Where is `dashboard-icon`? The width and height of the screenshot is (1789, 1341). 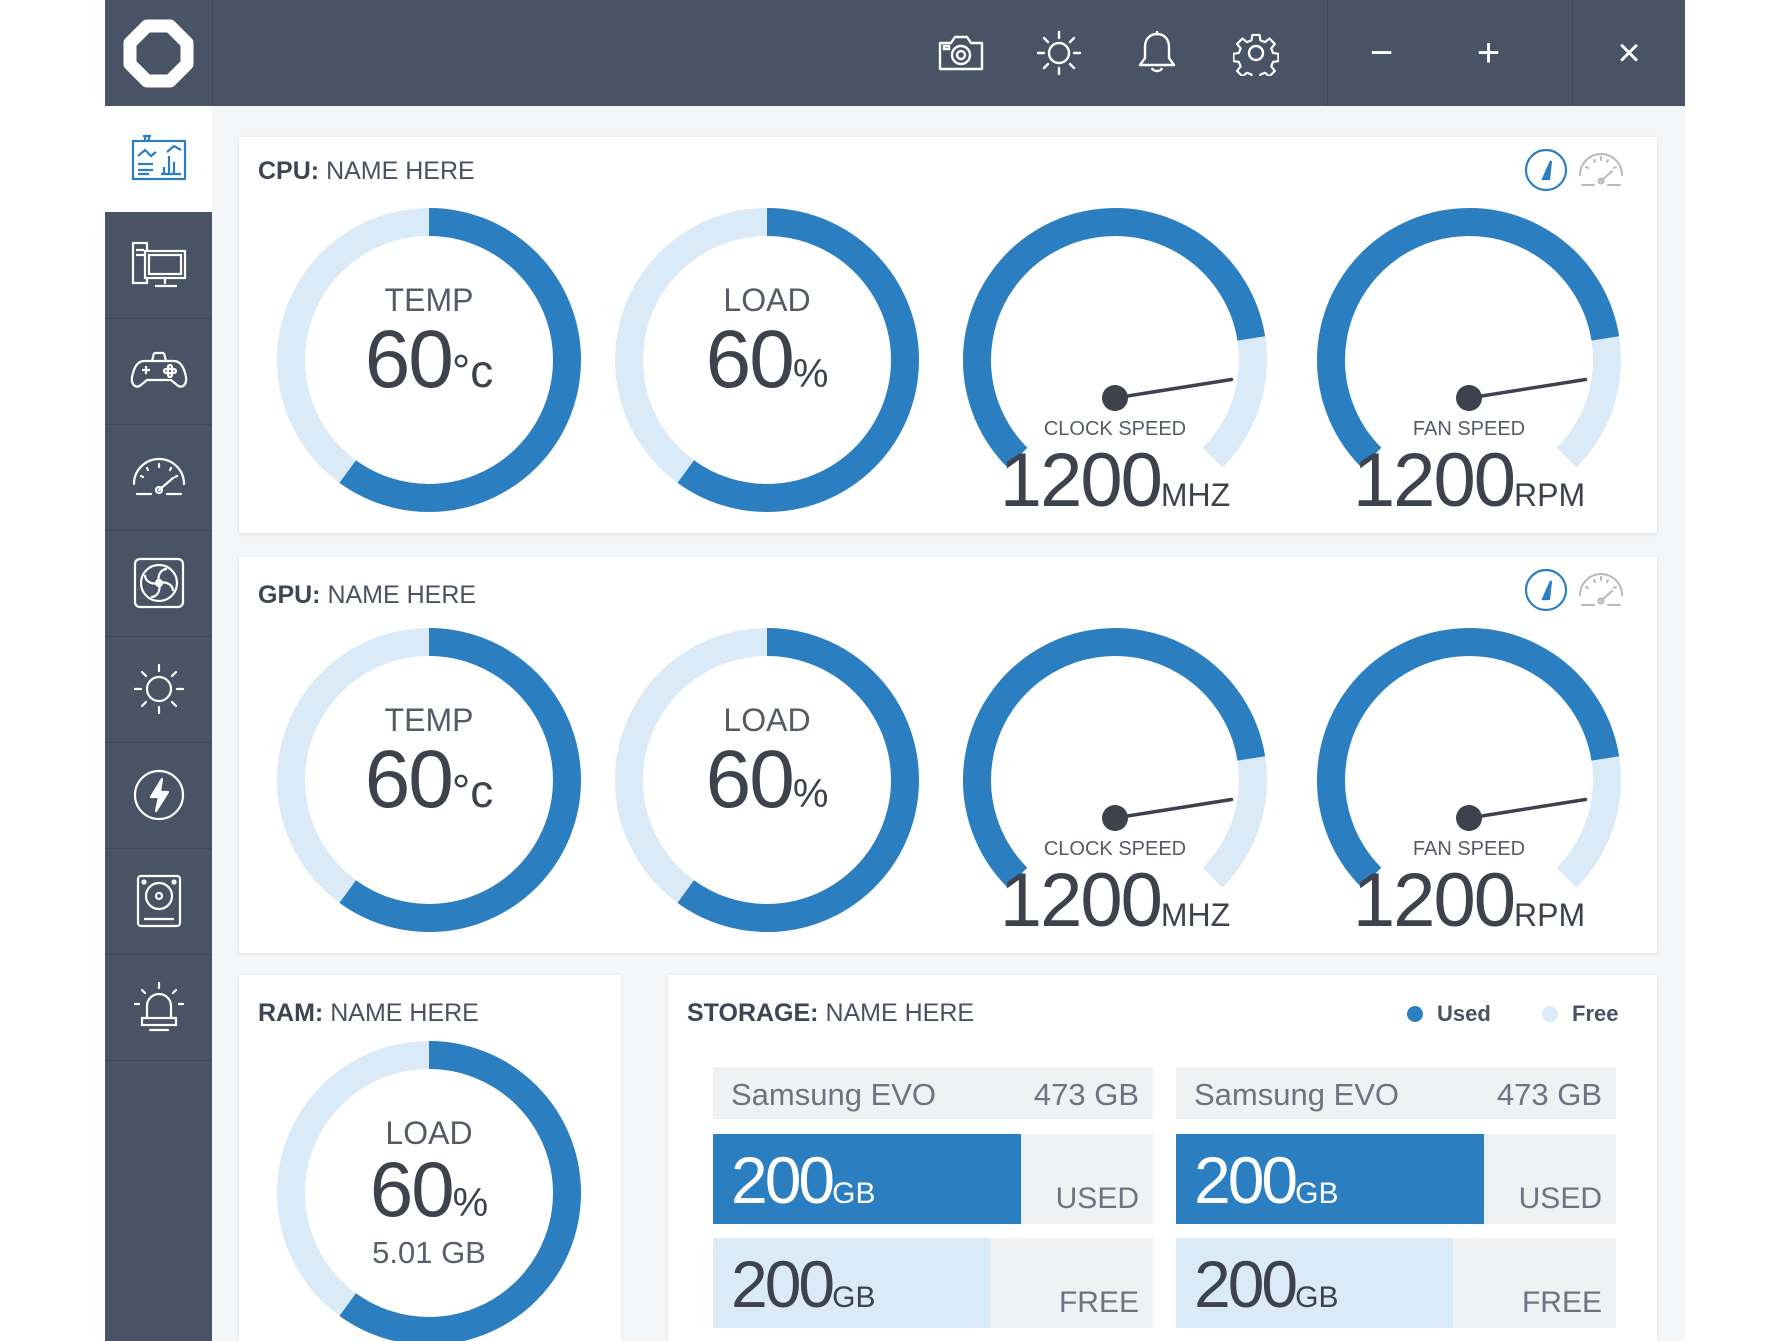 dashboard-icon is located at coordinates (158, 157).